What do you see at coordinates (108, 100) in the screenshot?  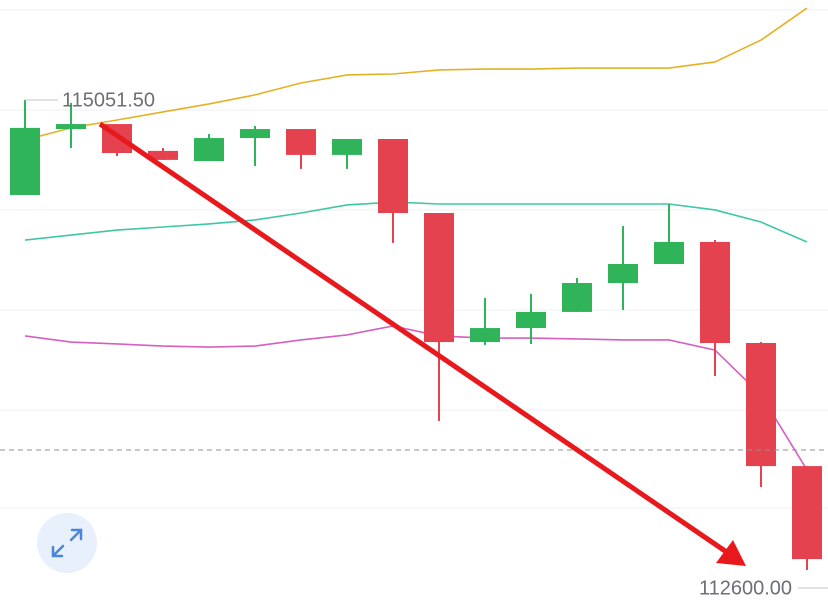 I see `annotation-label: 115051.50` at bounding box center [108, 100].